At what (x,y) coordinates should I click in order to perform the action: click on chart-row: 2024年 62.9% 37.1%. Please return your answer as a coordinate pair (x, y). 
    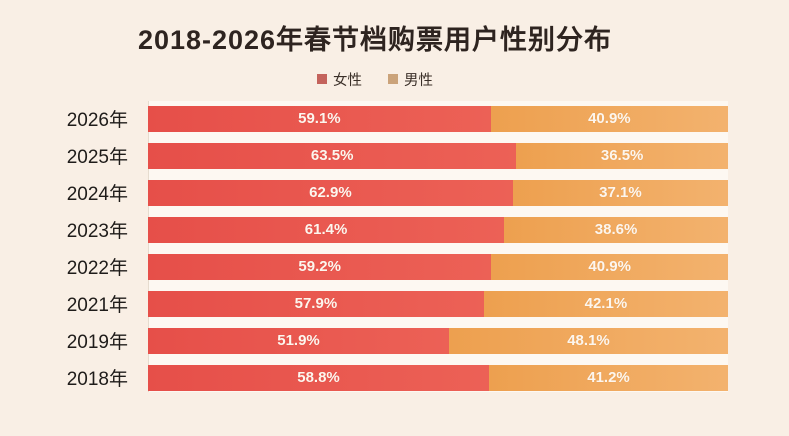
    Looking at the image, I should click on (375, 192).